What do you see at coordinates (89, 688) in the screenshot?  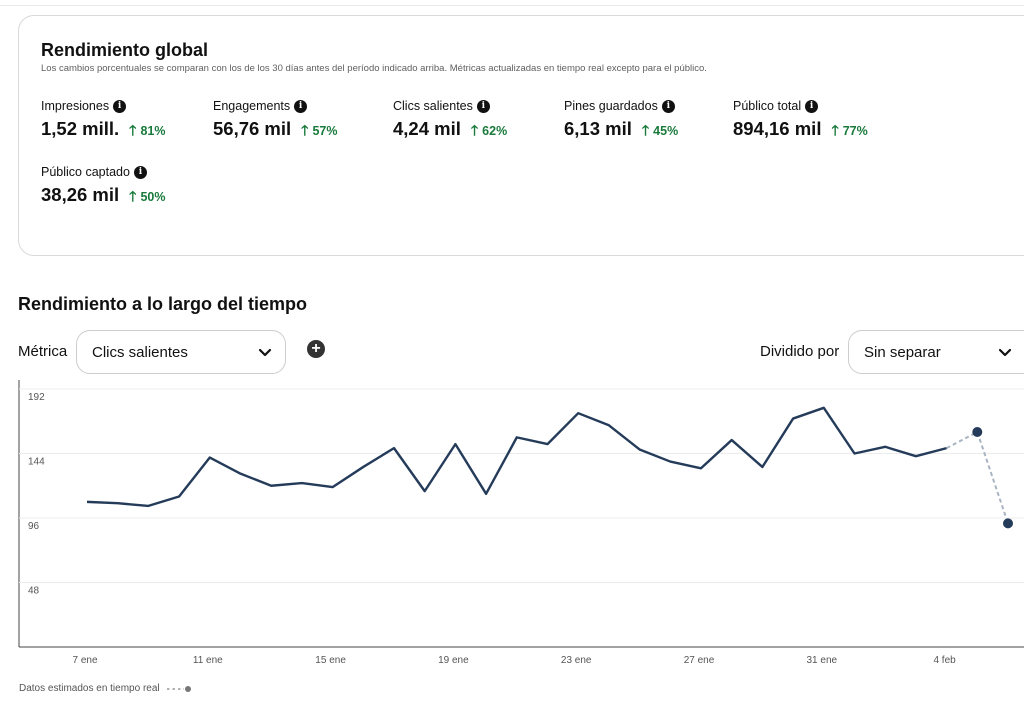 I see `legend-label: Datos estimados en tiempo real` at bounding box center [89, 688].